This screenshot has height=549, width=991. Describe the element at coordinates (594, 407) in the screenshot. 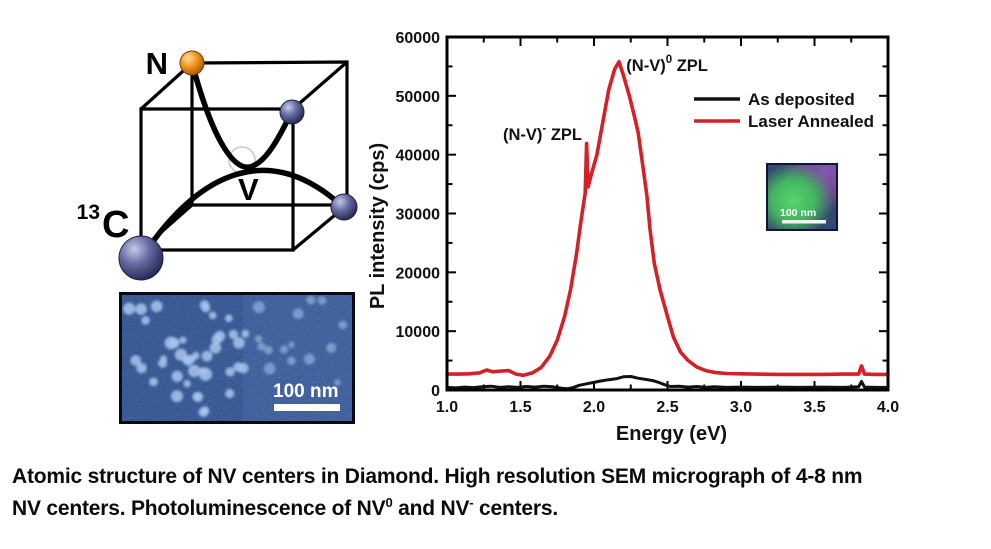

I see `x-tick-label: 2.0` at that location.